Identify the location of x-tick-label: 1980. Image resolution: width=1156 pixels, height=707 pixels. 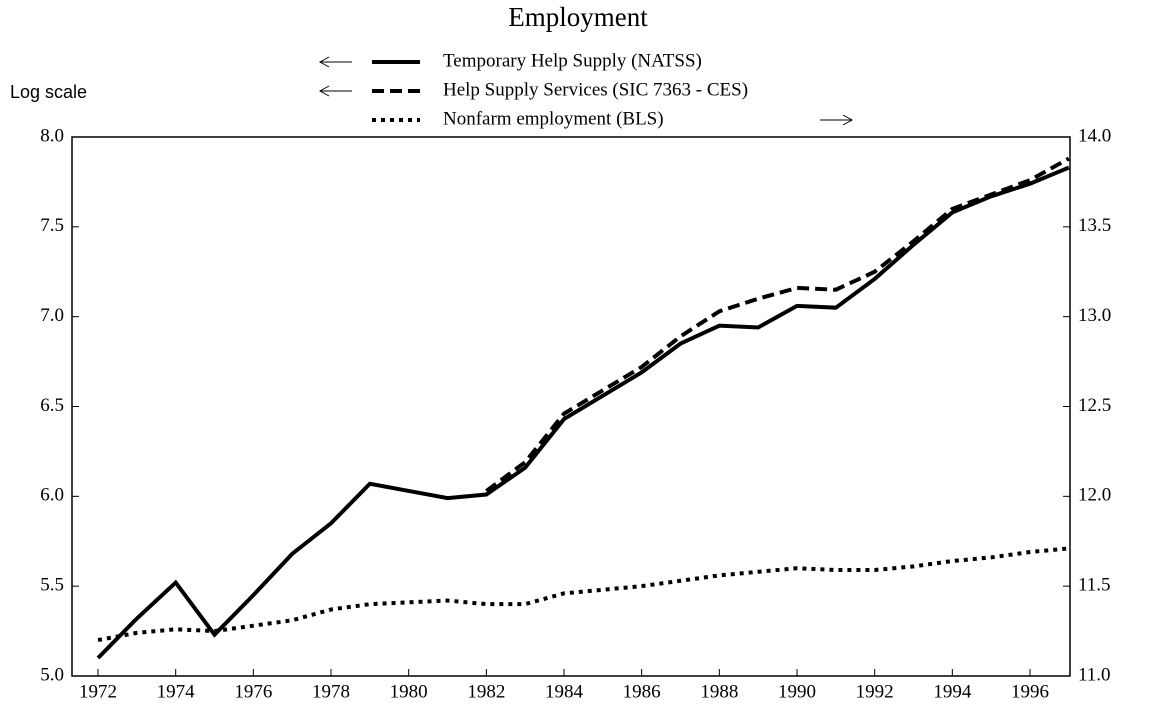
(409, 691).